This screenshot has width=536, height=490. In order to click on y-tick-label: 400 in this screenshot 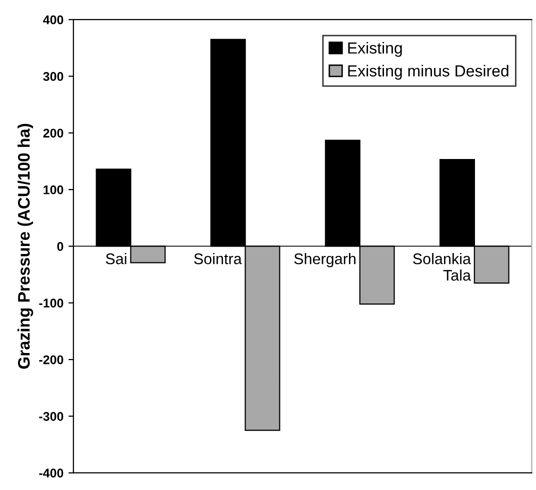, I will do `click(53, 19)`.